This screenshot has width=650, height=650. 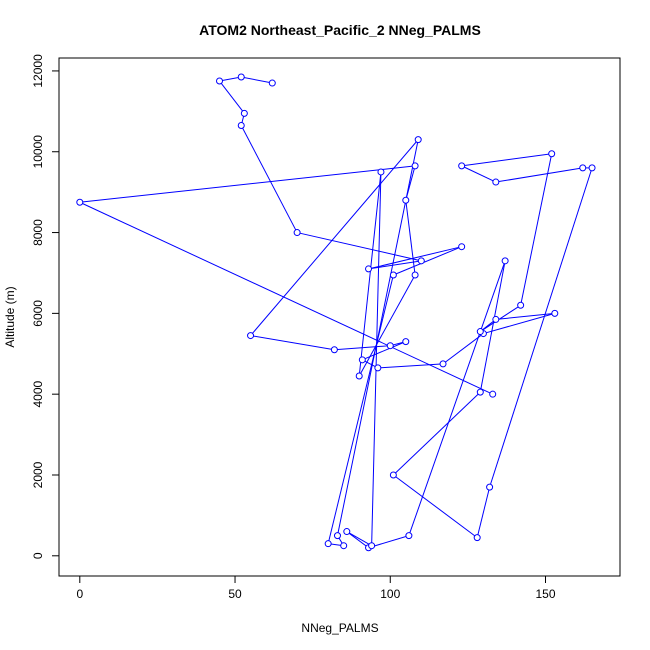 What do you see at coordinates (38, 394) in the screenshot?
I see `y-tick-label: 4000` at bounding box center [38, 394].